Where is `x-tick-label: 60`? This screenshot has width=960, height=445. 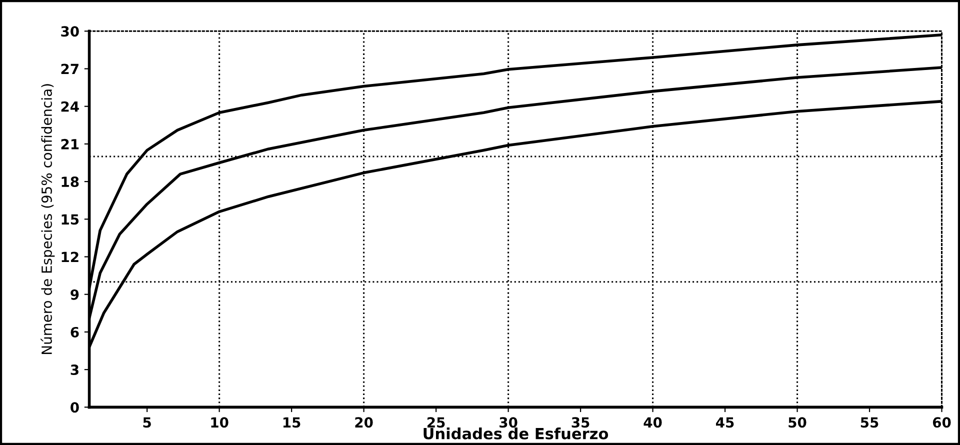
x-tick-label: 60 is located at coordinates (941, 422).